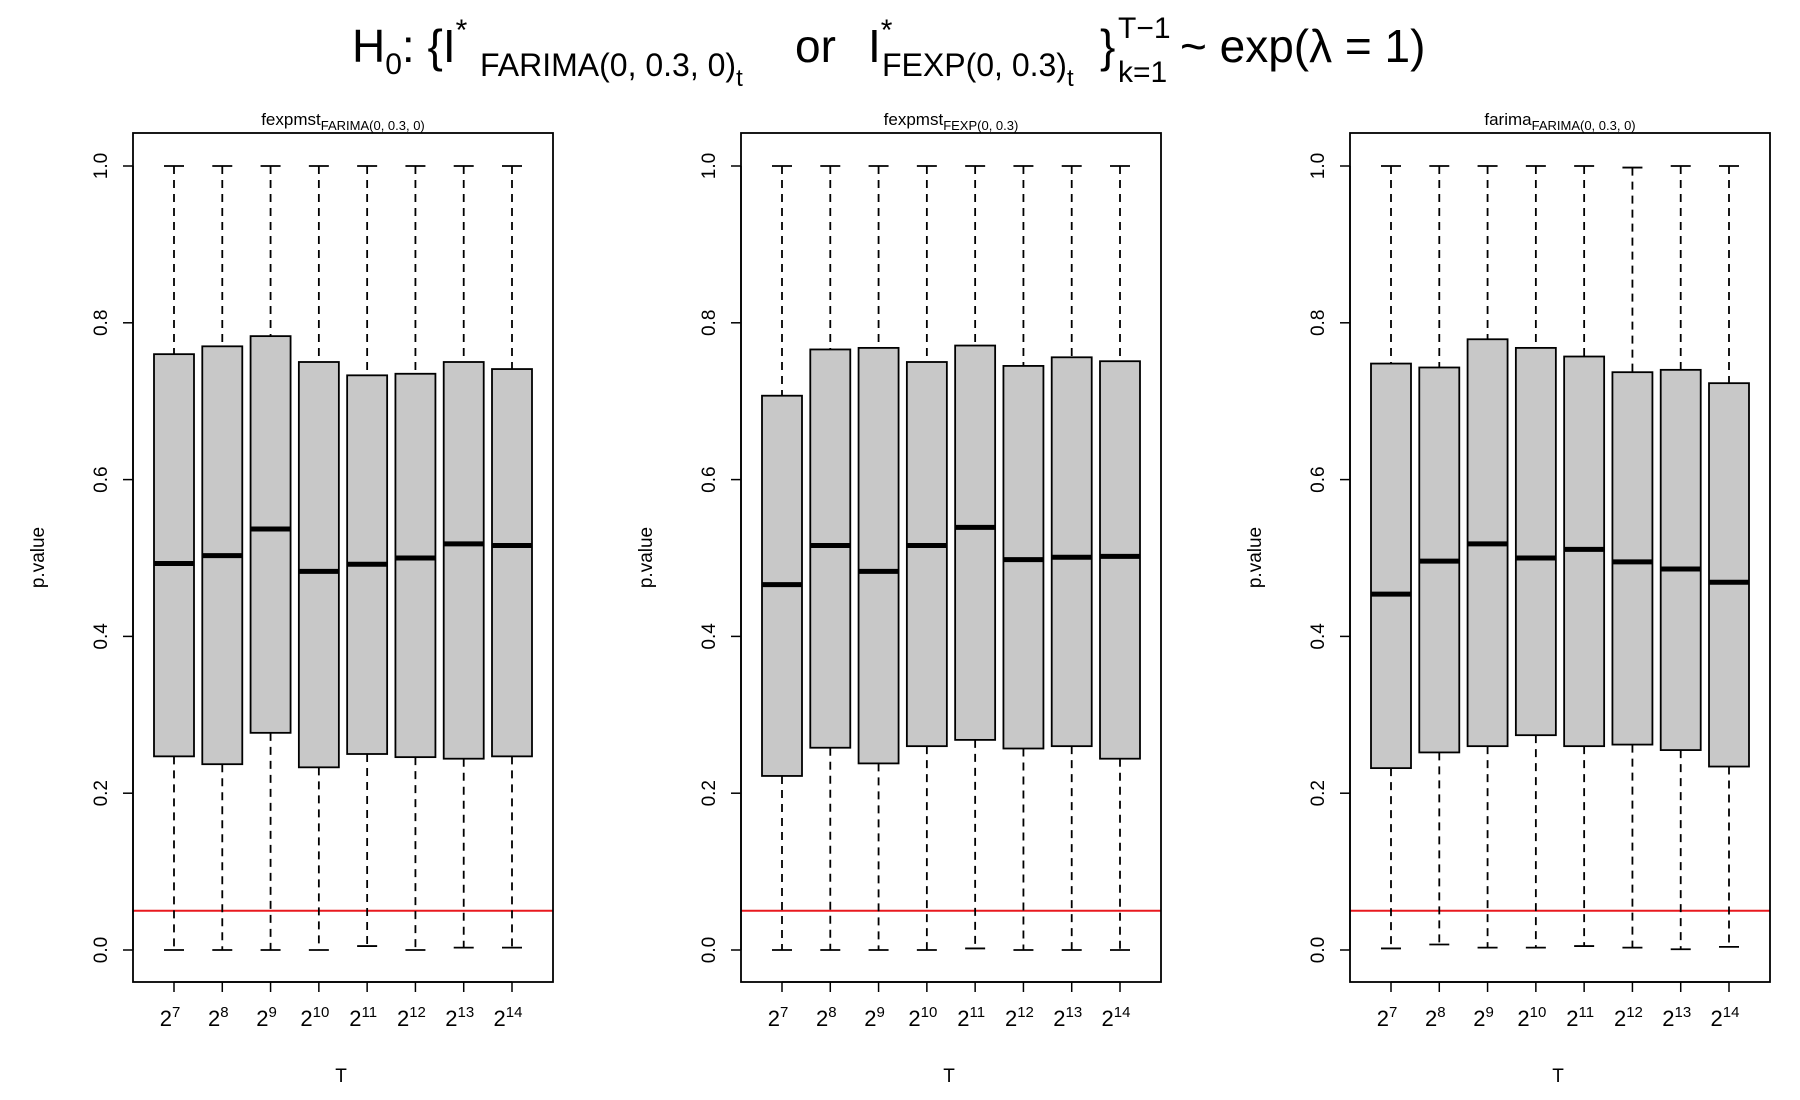 The image size is (1800, 1100). Describe the element at coordinates (874, 46) in the screenshot. I see `supertitle-i-2: I` at that location.